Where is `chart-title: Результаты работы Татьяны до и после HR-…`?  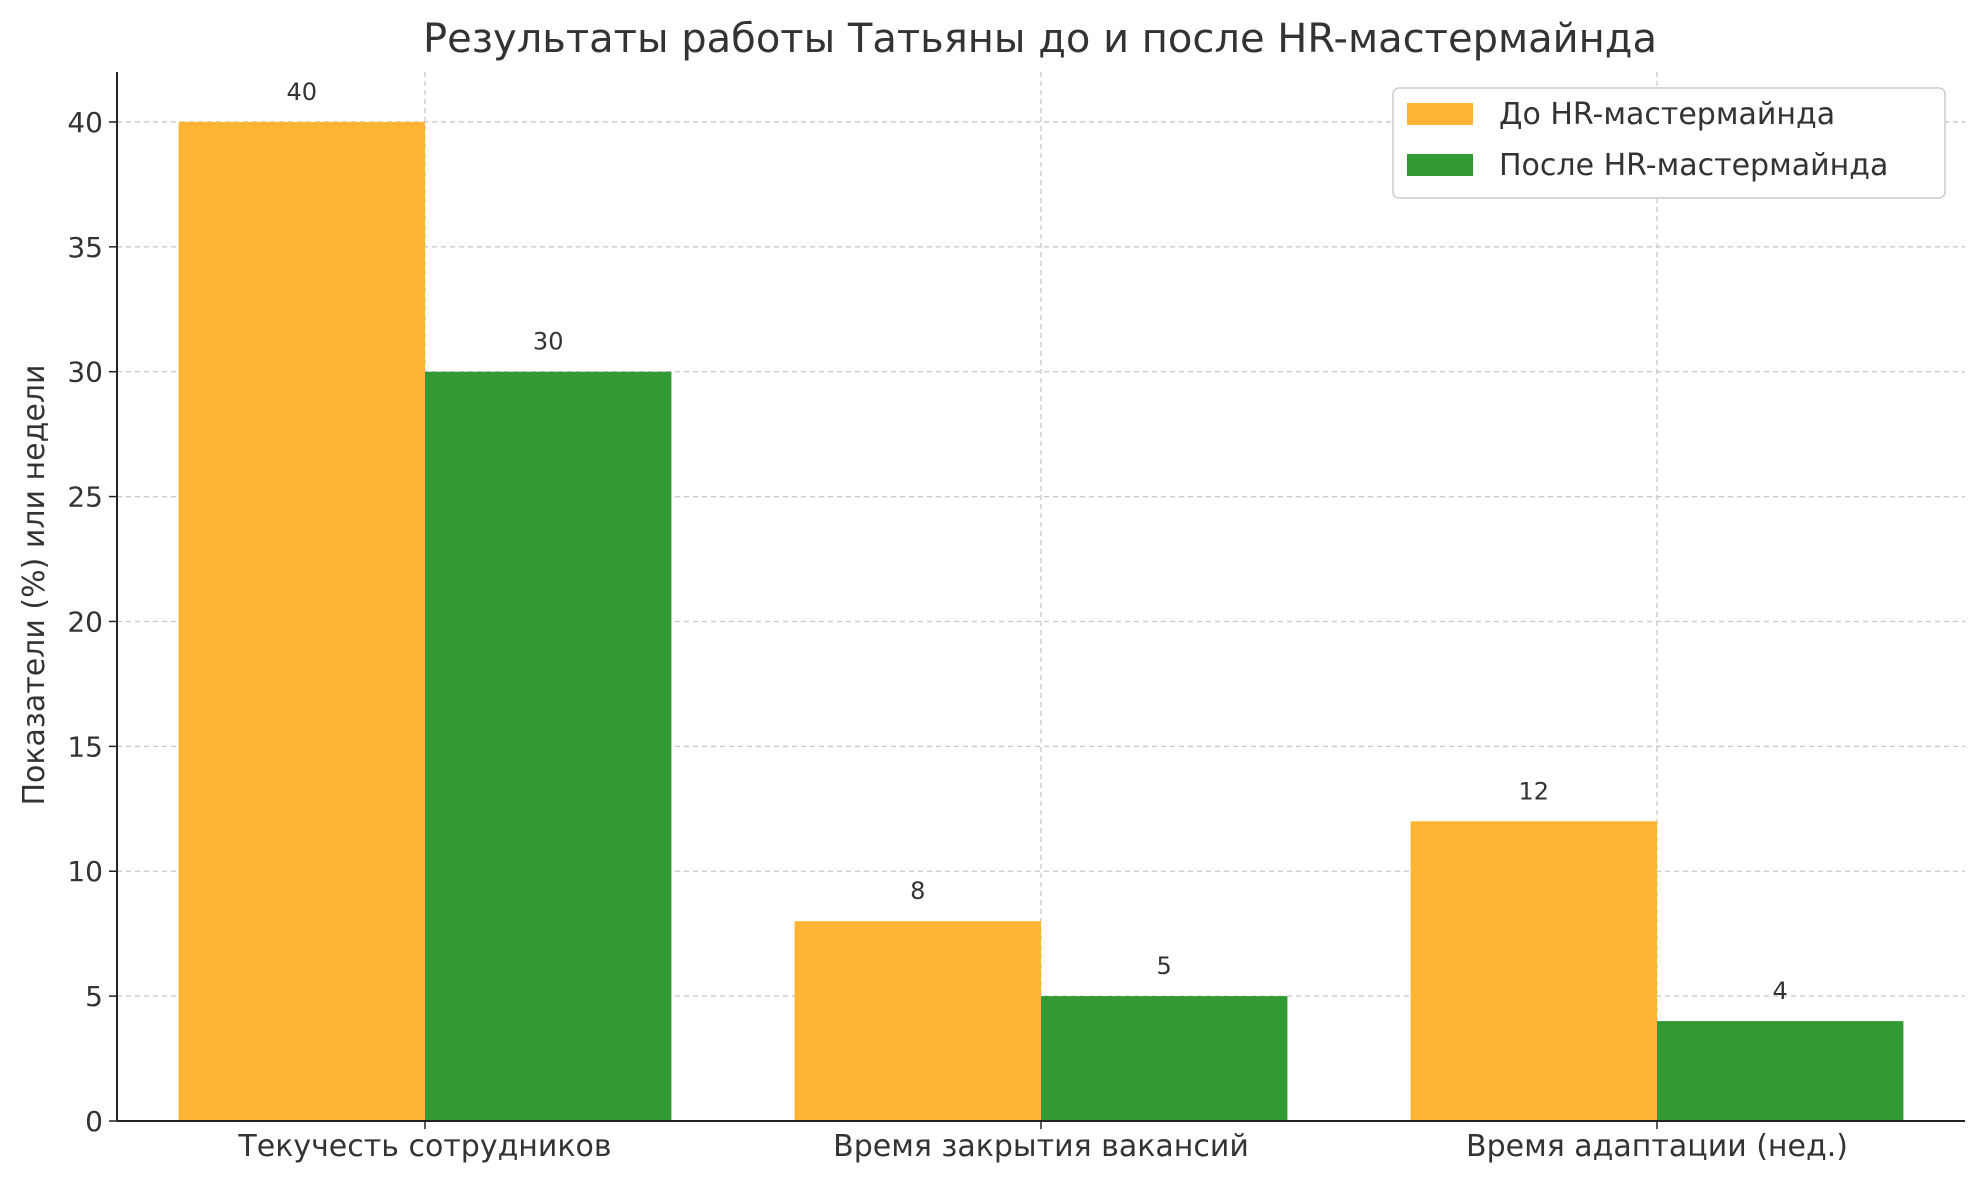
chart-title: Результаты работы Татьяны до и после HR-… is located at coordinates (1040, 39).